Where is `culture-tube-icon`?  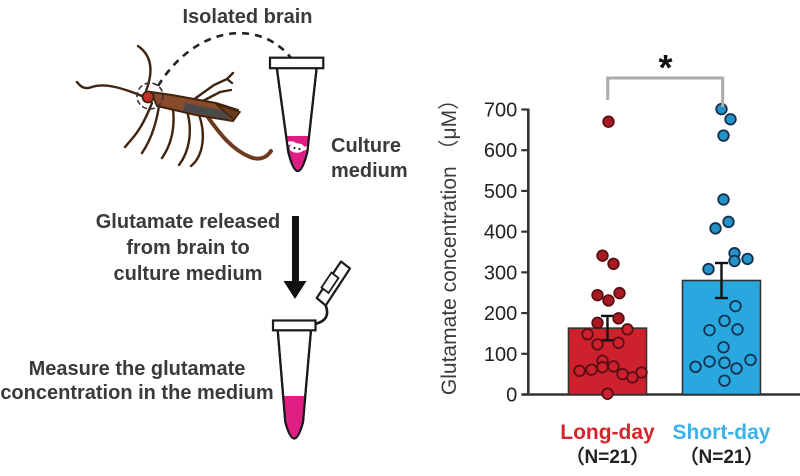
culture-tube-icon is located at coordinates (296, 114).